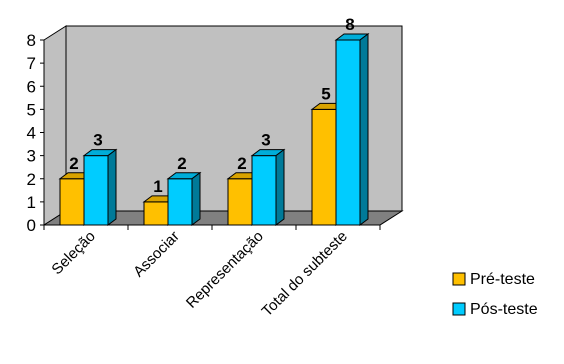 The height and width of the screenshot is (364, 564). I want to click on category-label: Total do subteste, so click(305, 274).